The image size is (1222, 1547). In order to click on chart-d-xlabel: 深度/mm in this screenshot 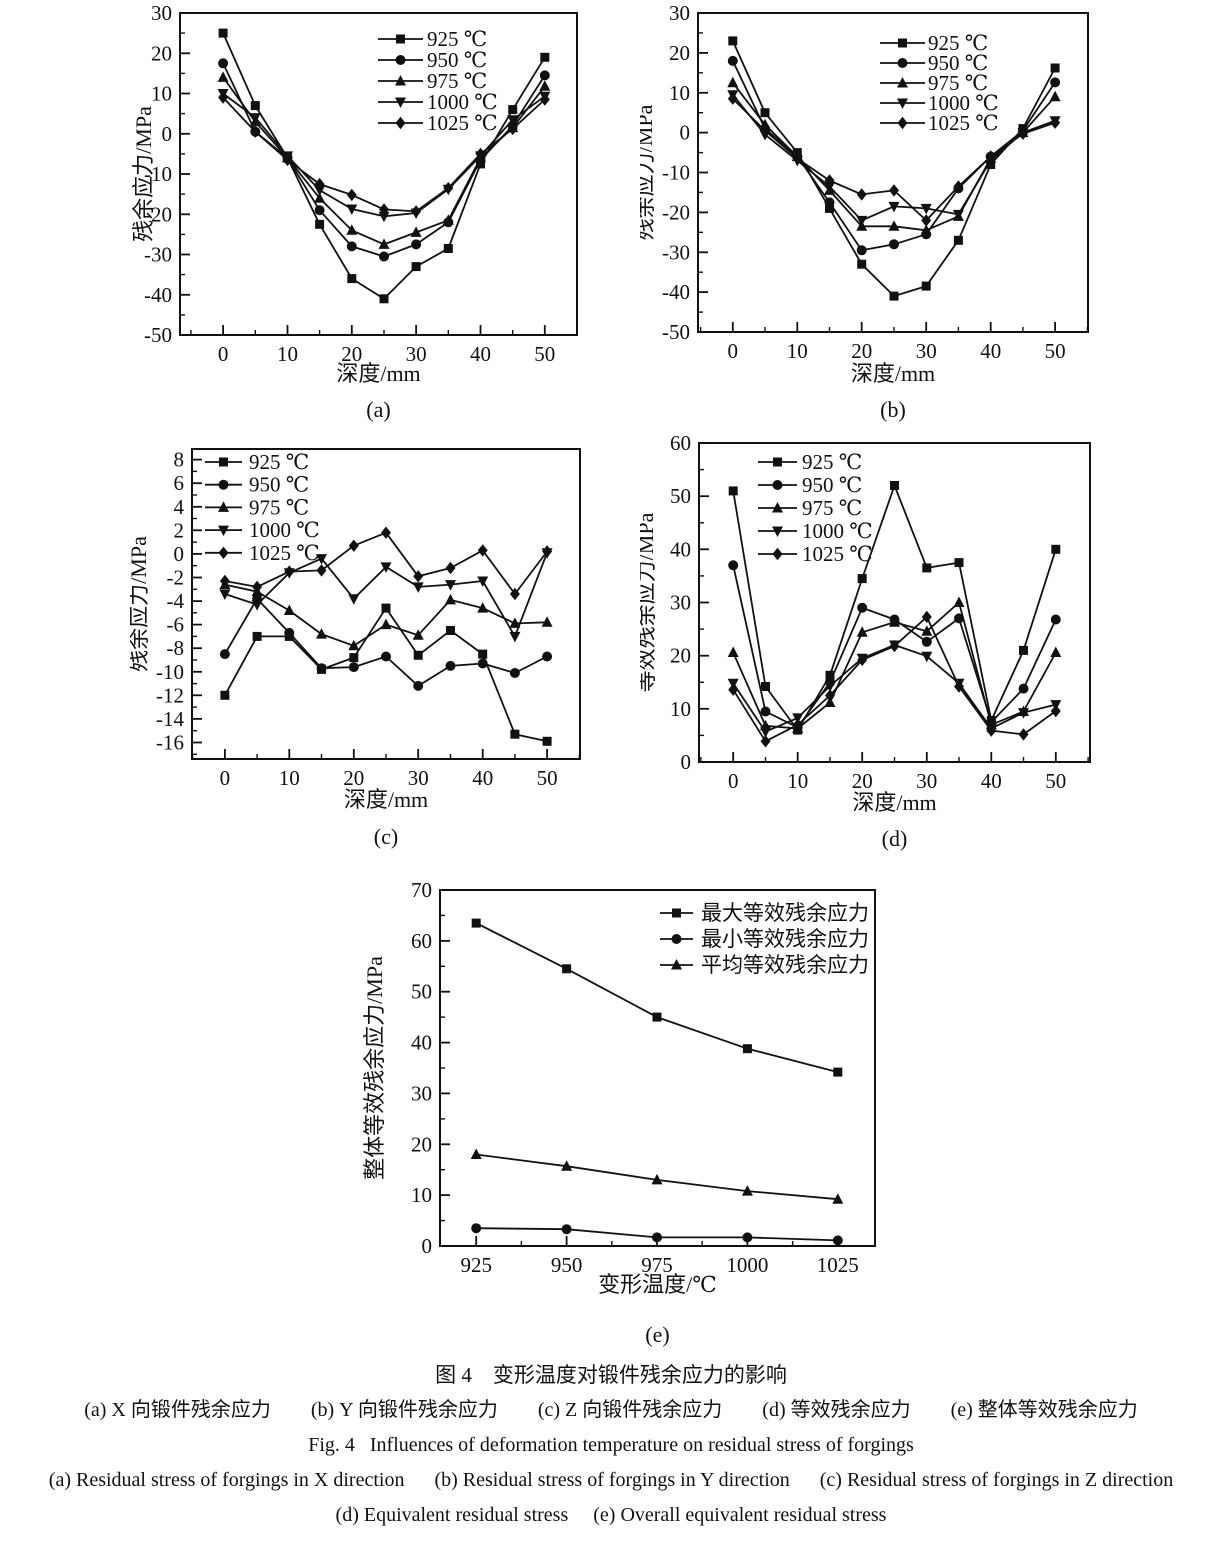, I will do `click(894, 802)`.